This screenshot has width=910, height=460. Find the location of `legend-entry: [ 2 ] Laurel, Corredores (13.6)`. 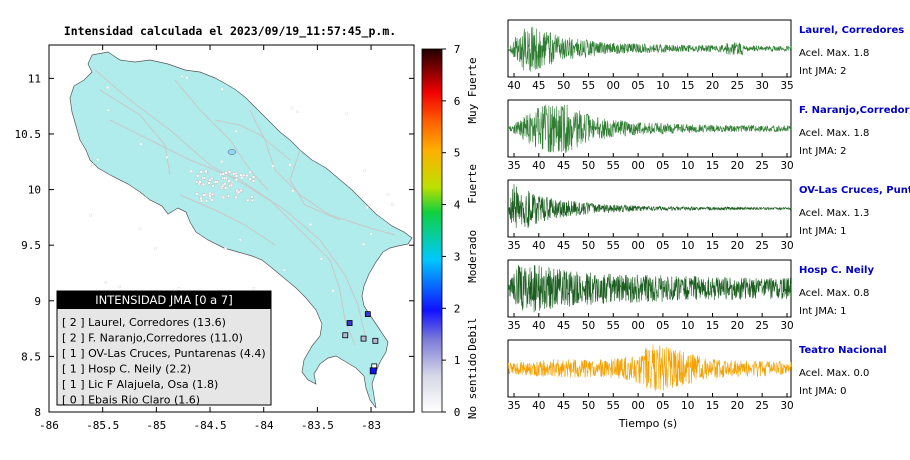

legend-entry: [ 2 ] Laurel, Corredores (13.6) is located at coordinates (144, 322).